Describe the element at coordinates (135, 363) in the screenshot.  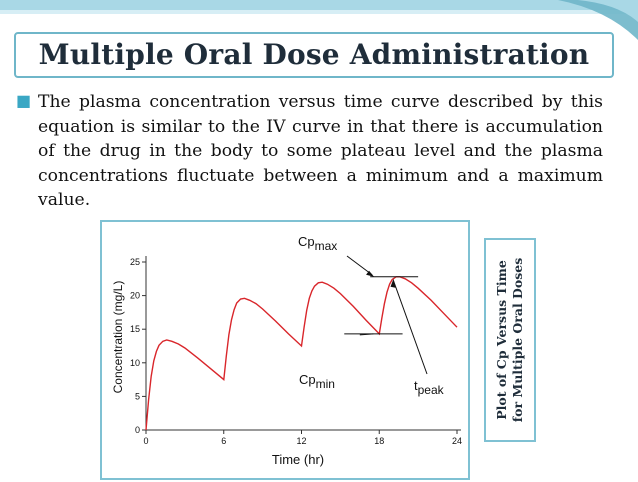
I see `y-tick-label: 10` at that location.